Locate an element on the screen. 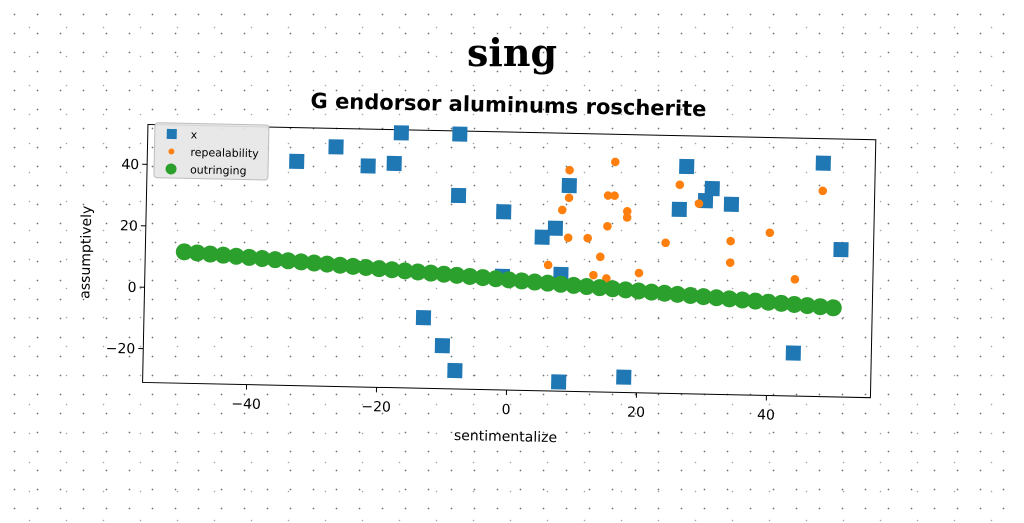 The height and width of the screenshot is (523, 1024). legend-marker is located at coordinates (172, 134).